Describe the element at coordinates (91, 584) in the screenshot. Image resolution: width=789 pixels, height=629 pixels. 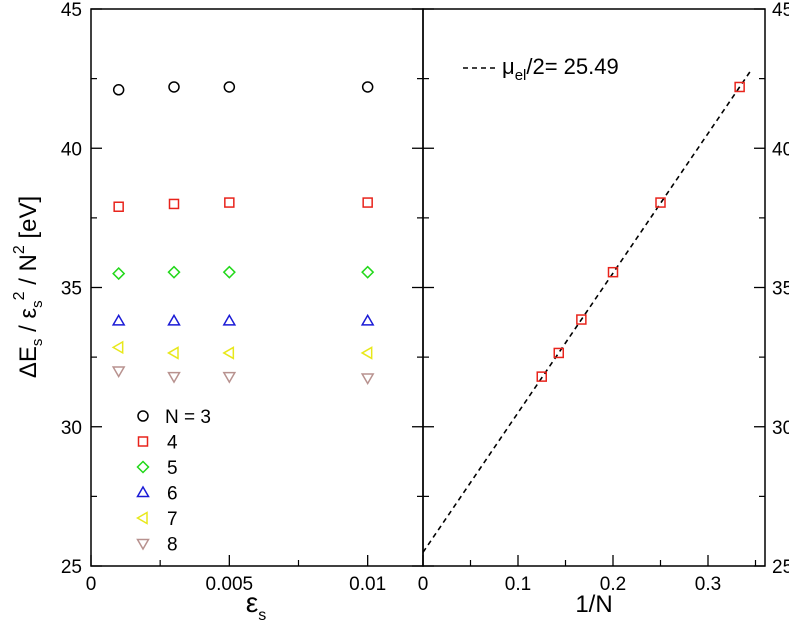
I see `x-tick-label-left: 0` at that location.